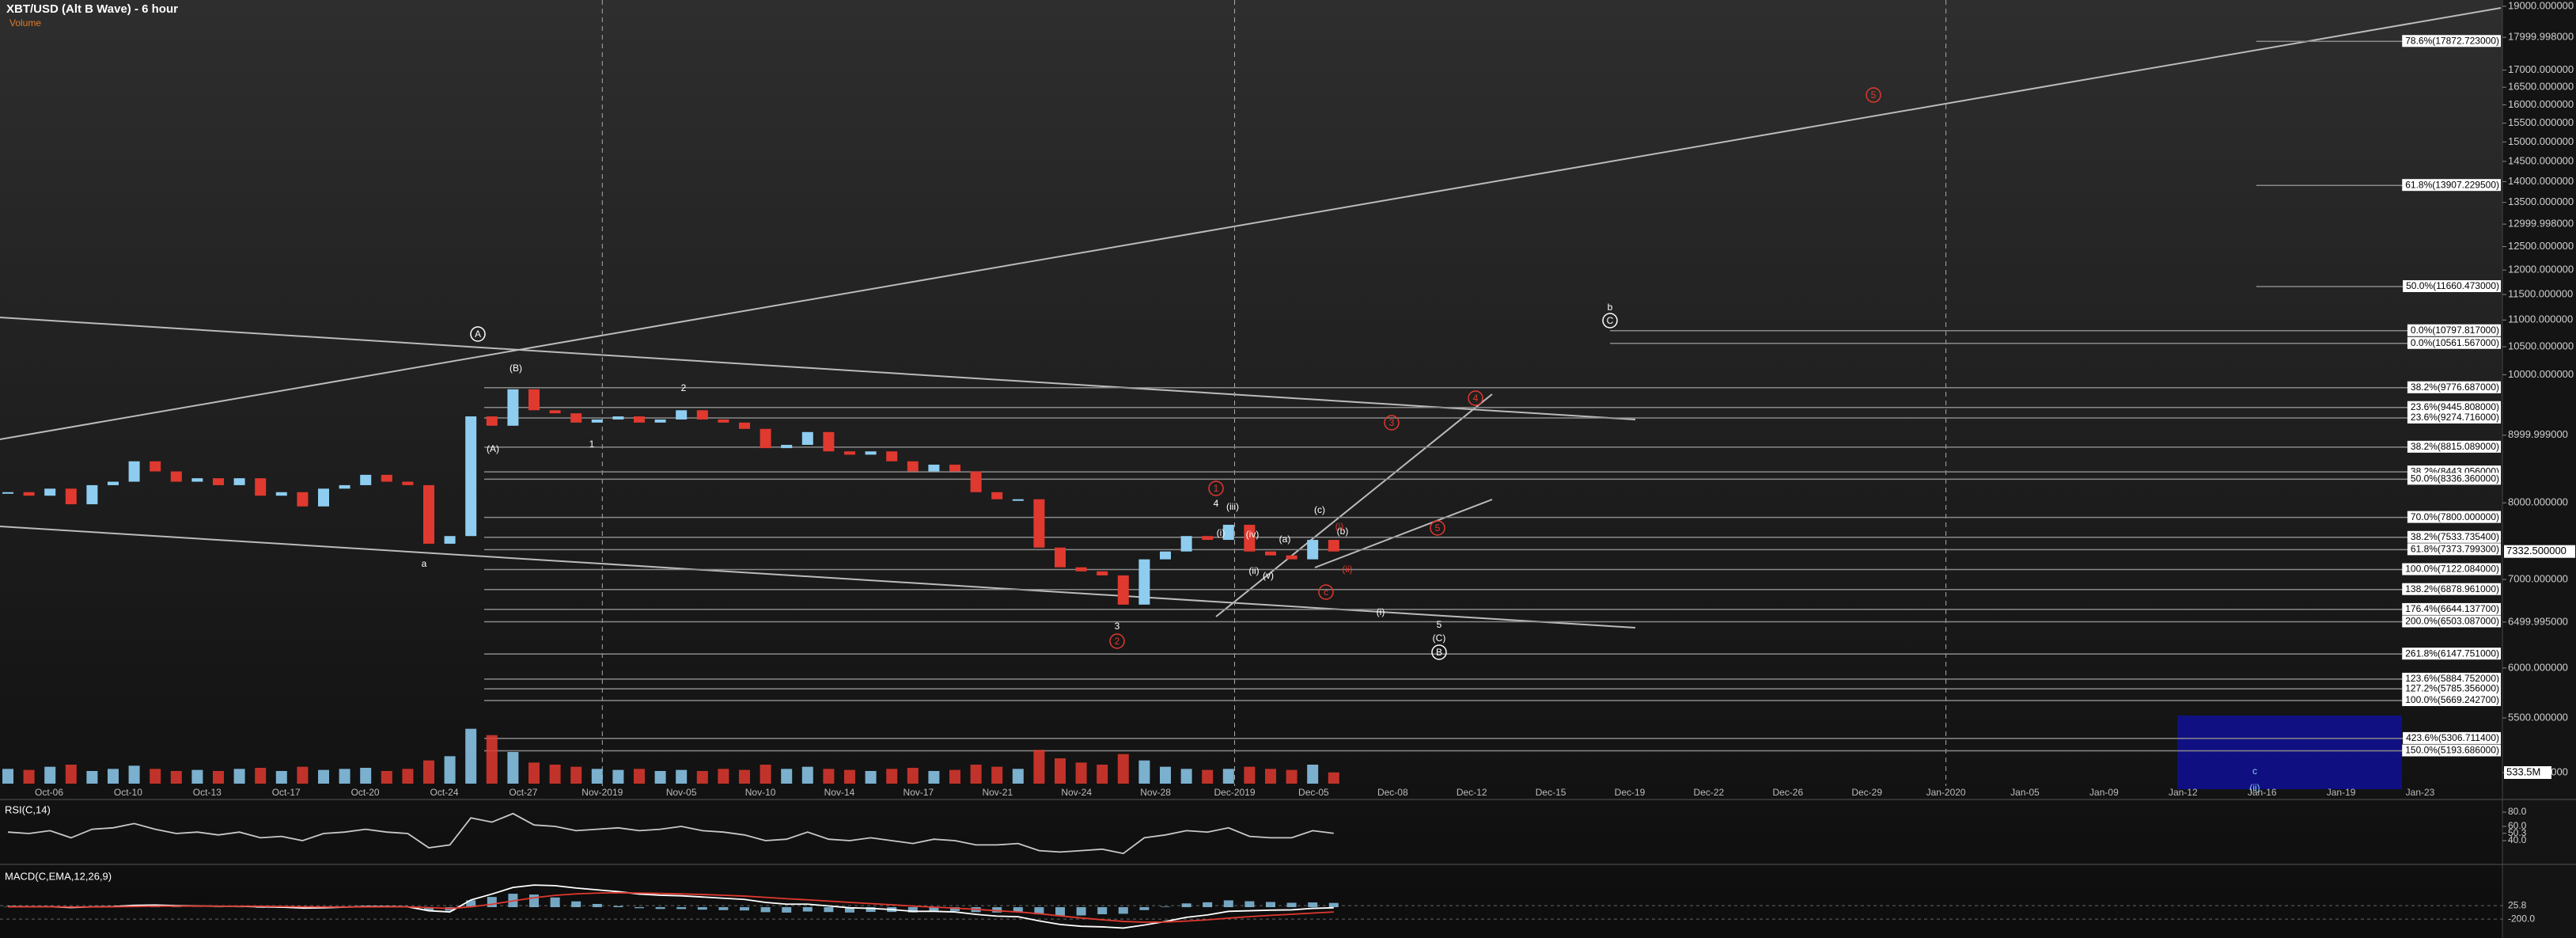 The width and height of the screenshot is (2576, 938). I want to click on last-price-label: 7332.500000, so click(2536, 550).